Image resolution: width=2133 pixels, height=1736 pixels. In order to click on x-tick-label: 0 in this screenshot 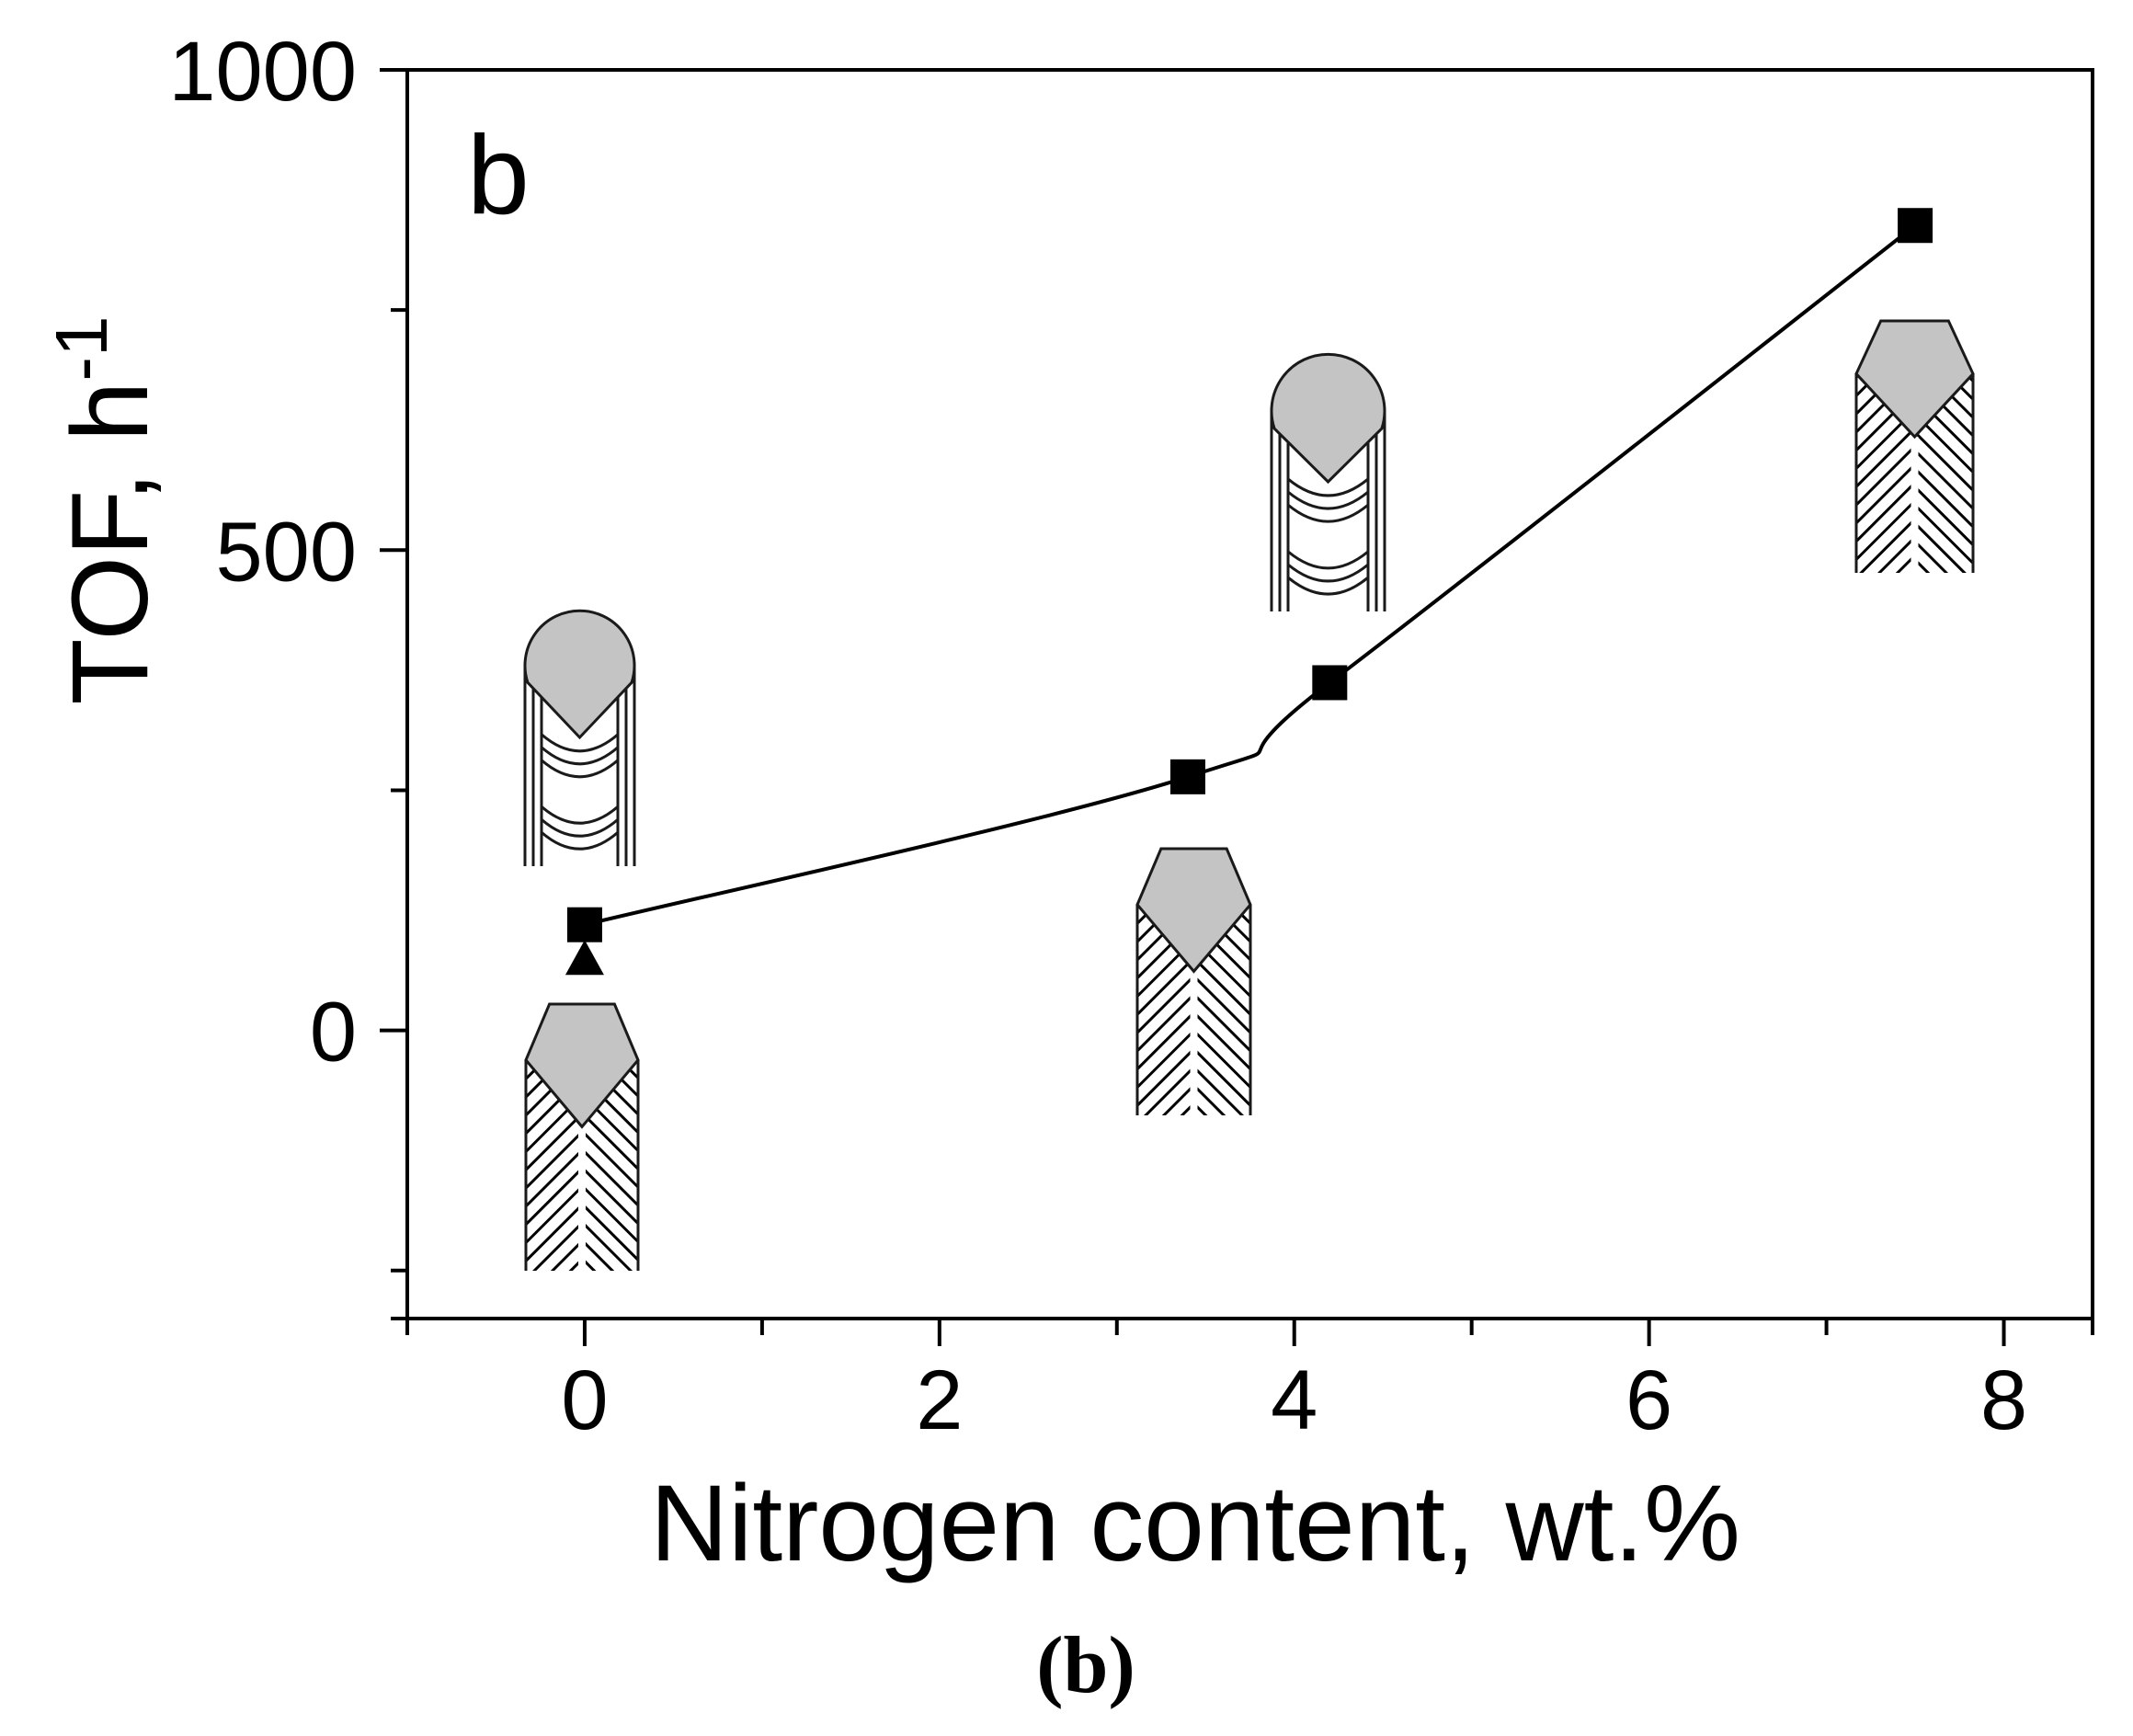, I will do `click(584, 1400)`.